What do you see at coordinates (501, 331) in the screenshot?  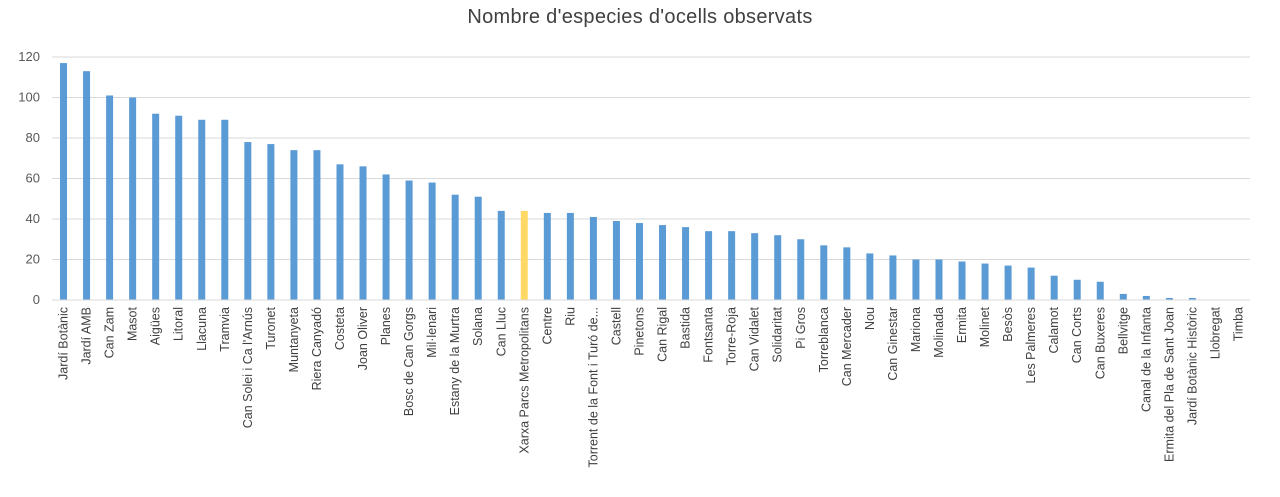 I see `x-category-label: Can Lluc` at bounding box center [501, 331].